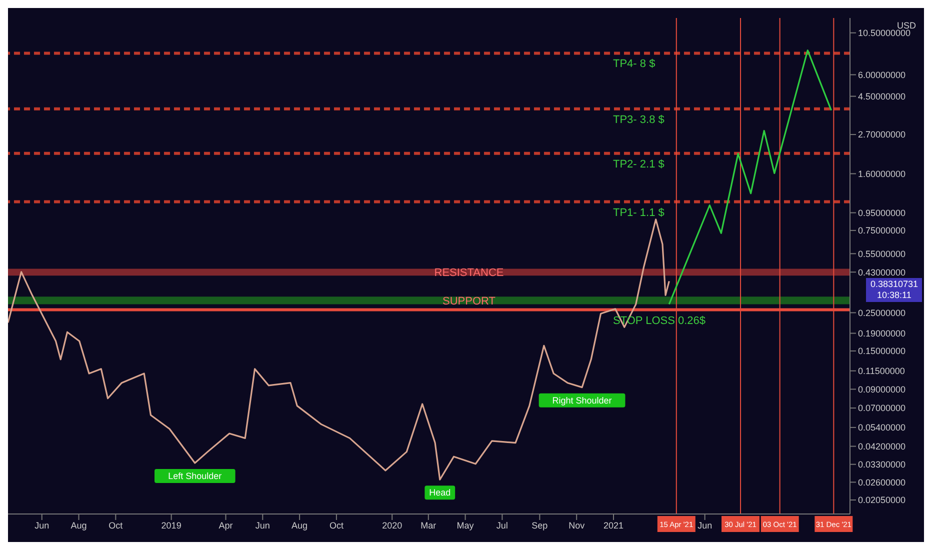 Image resolution: width=932 pixels, height=550 pixels. Describe the element at coordinates (469, 301) in the screenshot. I see `band-label: SUPPORT` at that location.